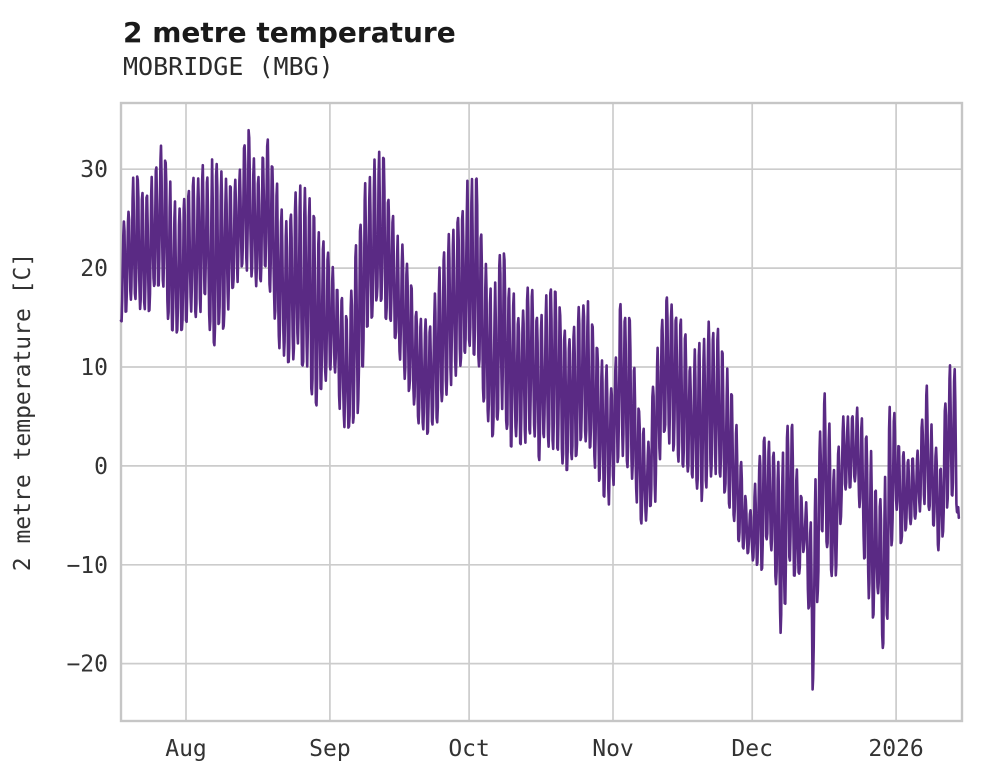  Describe the element at coordinates (94, 368) in the screenshot. I see `y-tick-label: 10` at that location.